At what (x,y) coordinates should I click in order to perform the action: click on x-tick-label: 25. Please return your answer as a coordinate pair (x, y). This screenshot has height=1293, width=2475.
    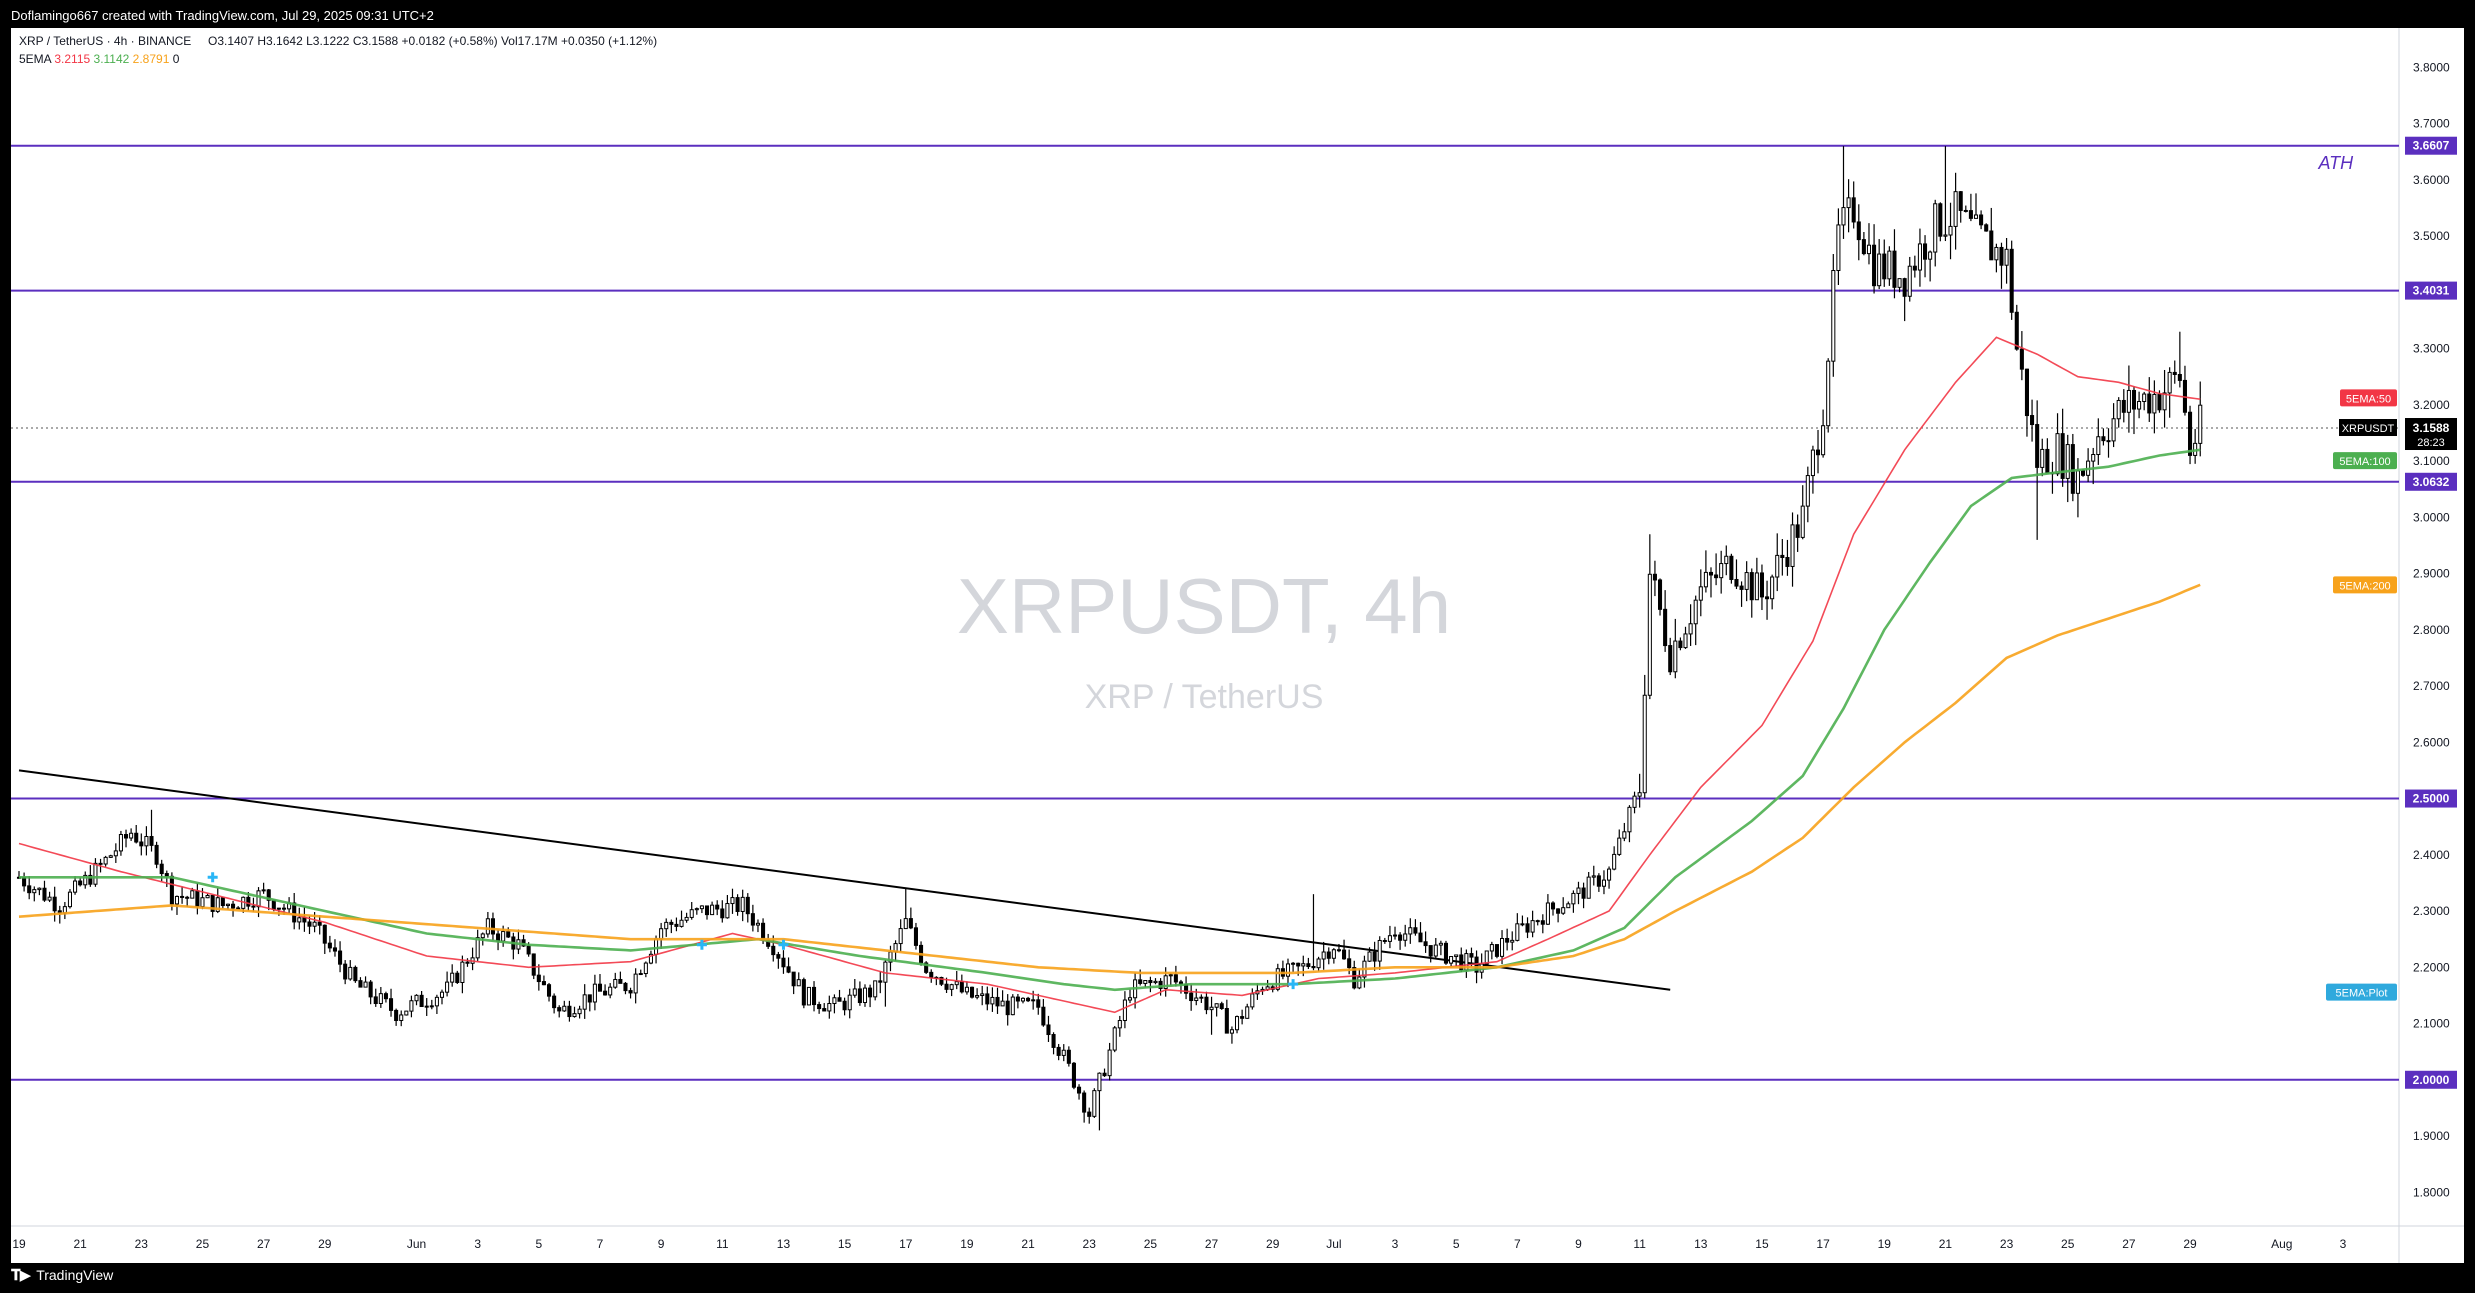
    Looking at the image, I should click on (2068, 1244).